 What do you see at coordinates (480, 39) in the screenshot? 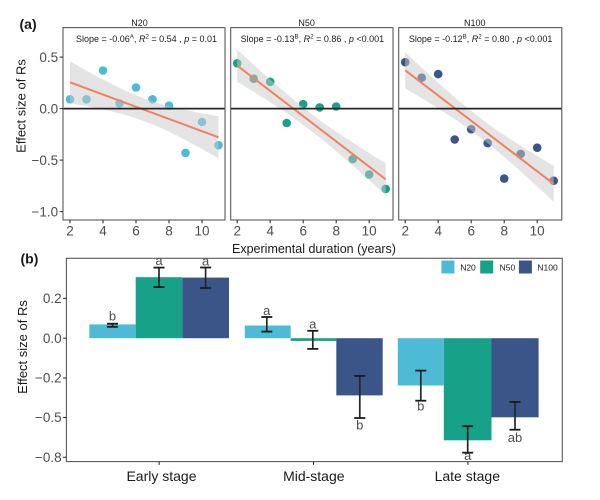
I see `svg-text:Slope = -0.12B, R2 = 0.80 , p: Slope = -0.12B, R2 = 0.80 , p <0.001` at bounding box center [480, 39].